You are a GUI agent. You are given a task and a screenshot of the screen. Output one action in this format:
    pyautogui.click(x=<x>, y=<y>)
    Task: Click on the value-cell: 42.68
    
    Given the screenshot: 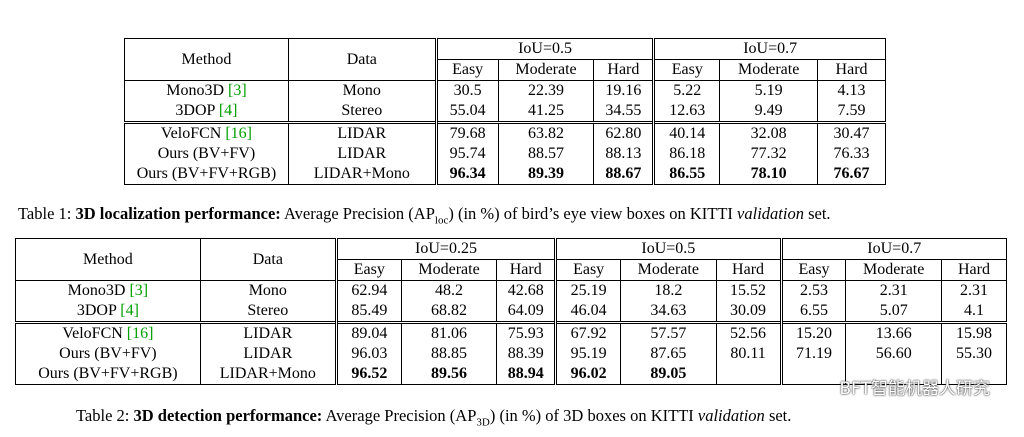 What is the action you would take?
    pyautogui.click(x=526, y=290)
    